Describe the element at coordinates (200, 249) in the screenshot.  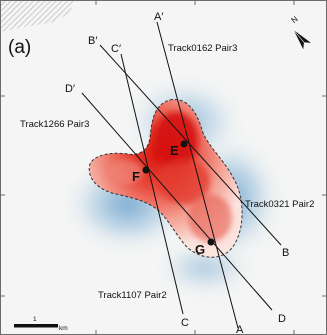
I see `point-G-label: G` at that location.